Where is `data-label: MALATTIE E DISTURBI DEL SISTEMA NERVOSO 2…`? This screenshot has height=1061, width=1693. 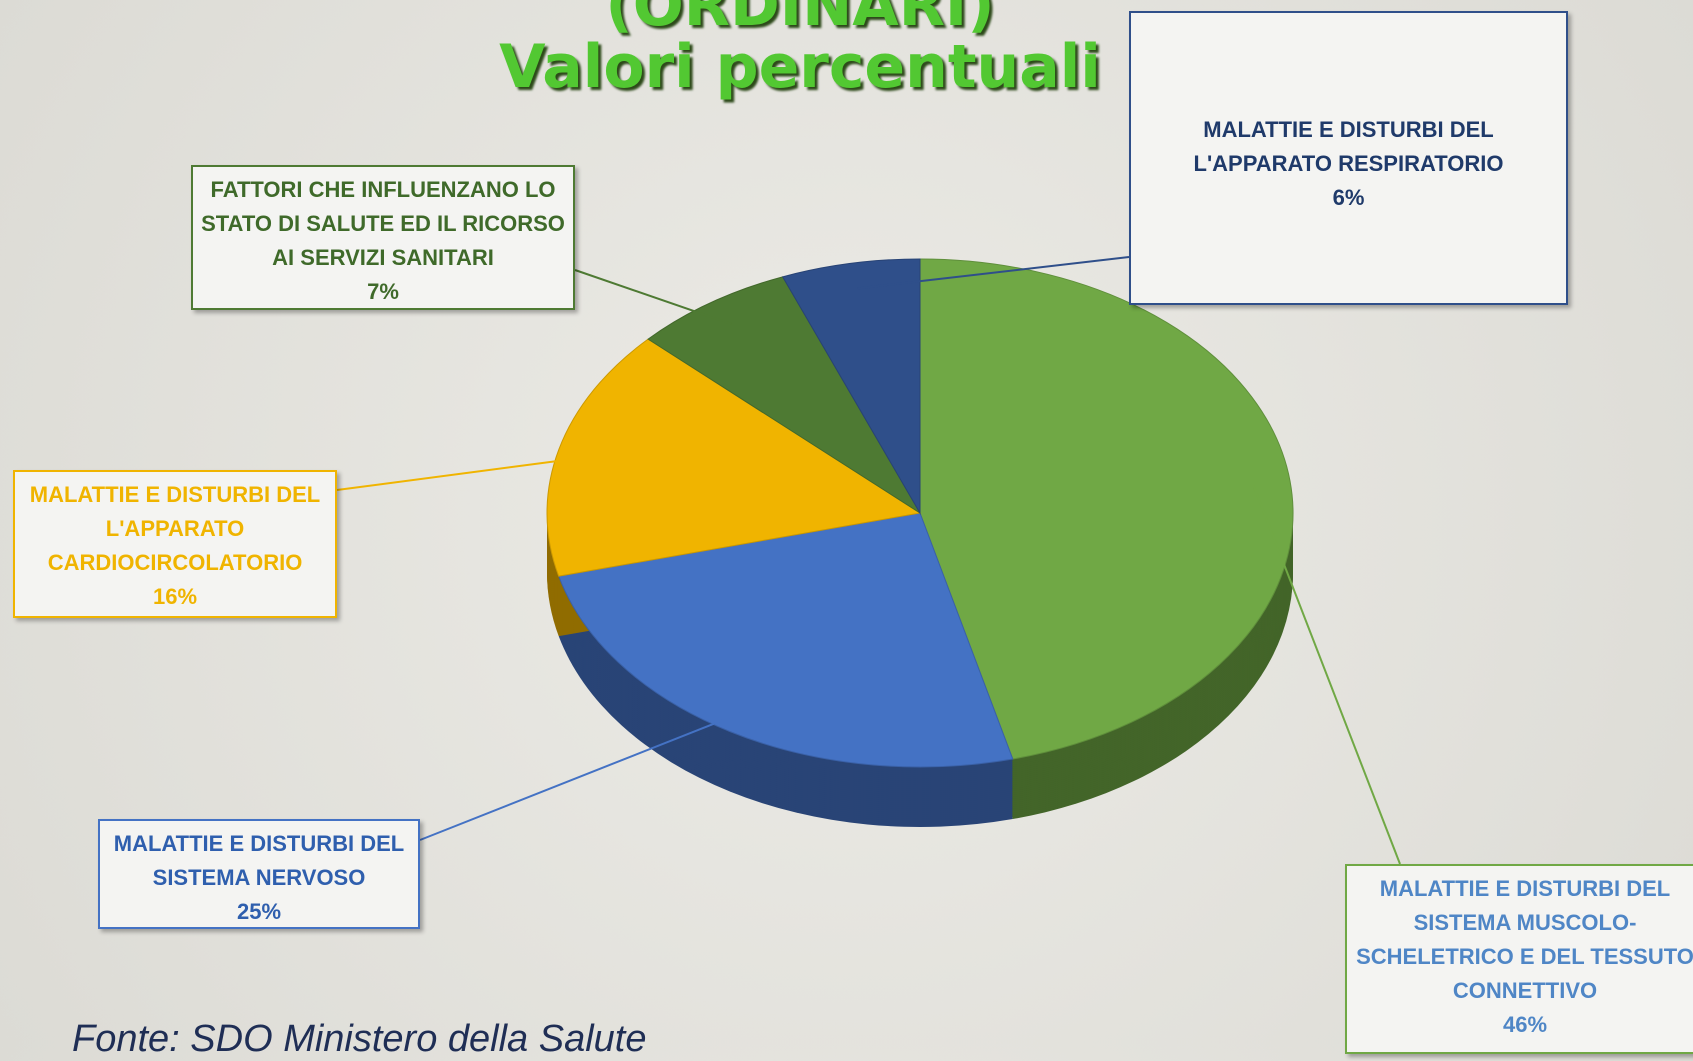 data-label: MALATTIE E DISTURBI DEL SISTEMA NERVOSO 2… is located at coordinates (259, 874).